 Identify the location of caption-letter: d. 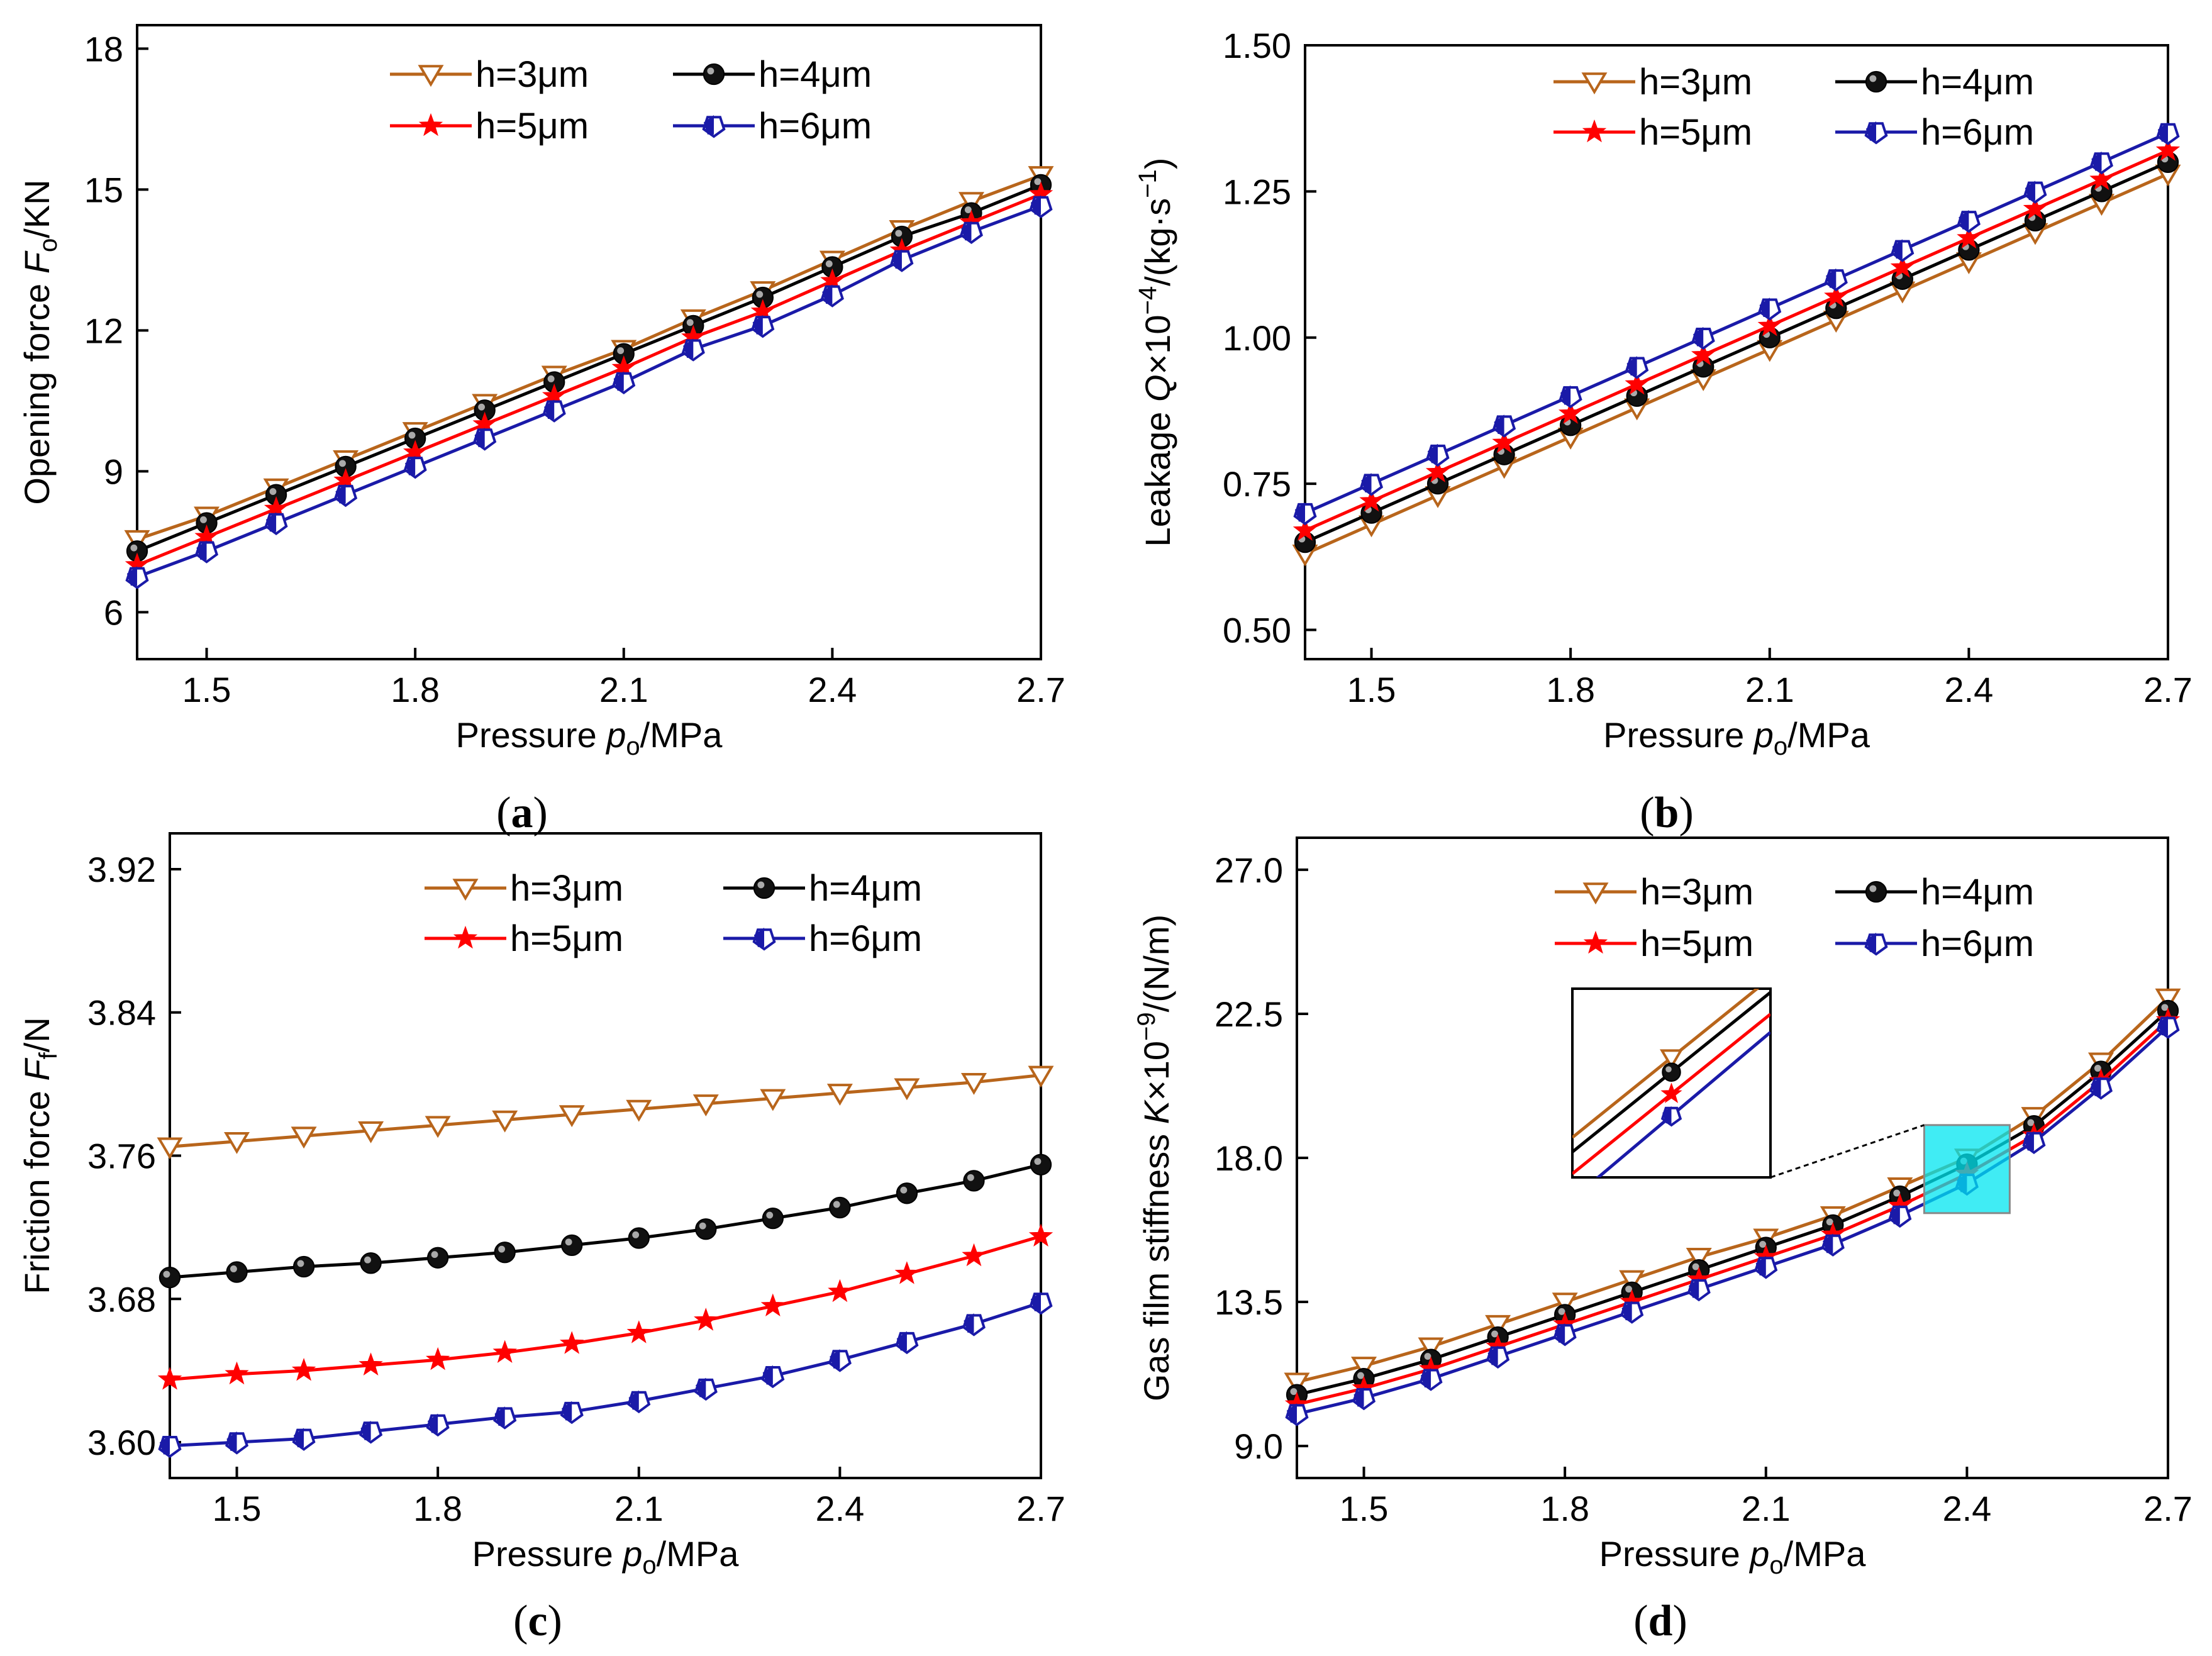
(1660, 1621).